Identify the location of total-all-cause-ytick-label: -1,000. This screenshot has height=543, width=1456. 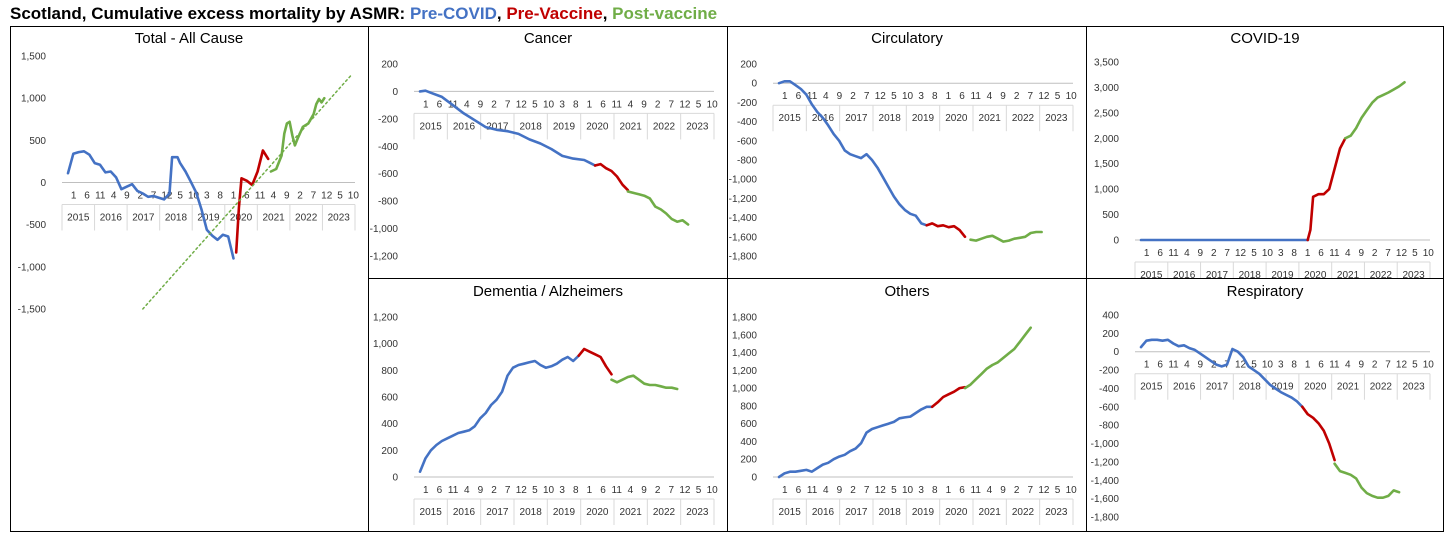
(32, 267).